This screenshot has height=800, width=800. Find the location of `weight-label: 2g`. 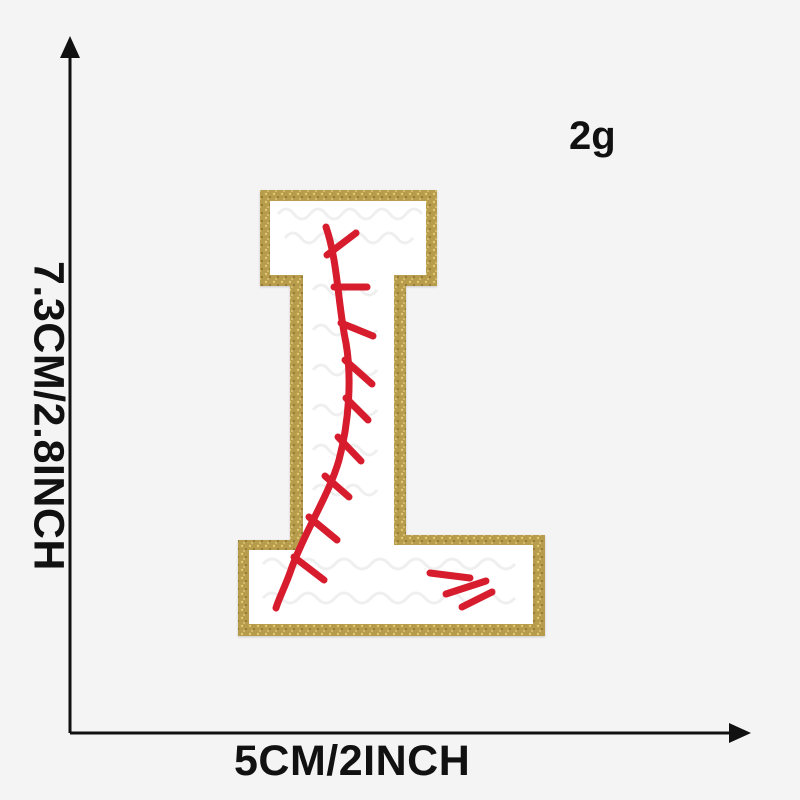

weight-label: 2g is located at coordinates (592, 136).